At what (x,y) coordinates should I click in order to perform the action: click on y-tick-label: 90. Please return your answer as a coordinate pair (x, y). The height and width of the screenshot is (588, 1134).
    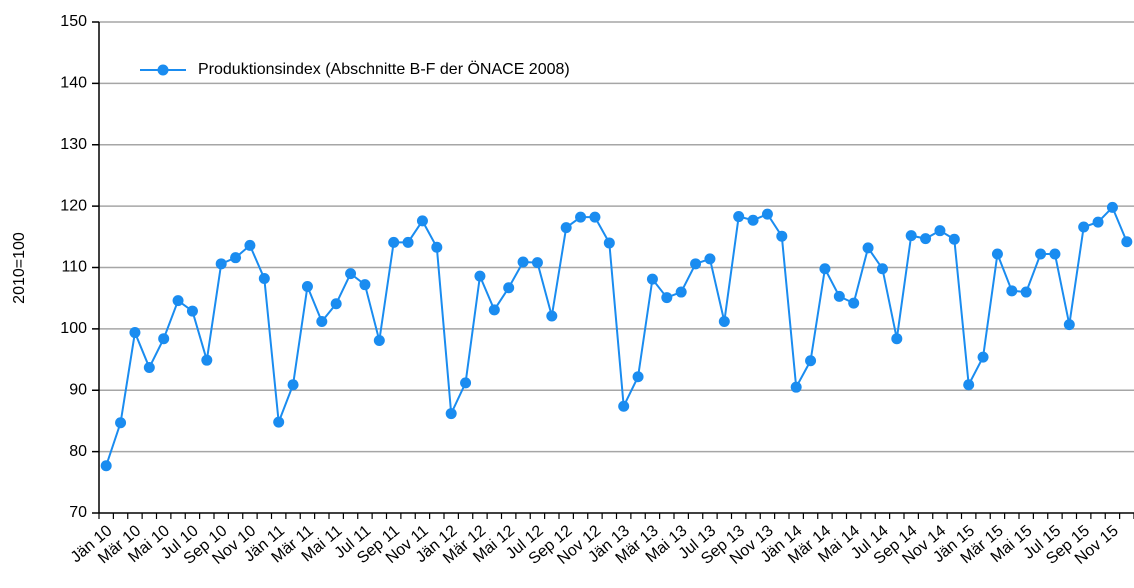
    Looking at the image, I should click on (78, 389).